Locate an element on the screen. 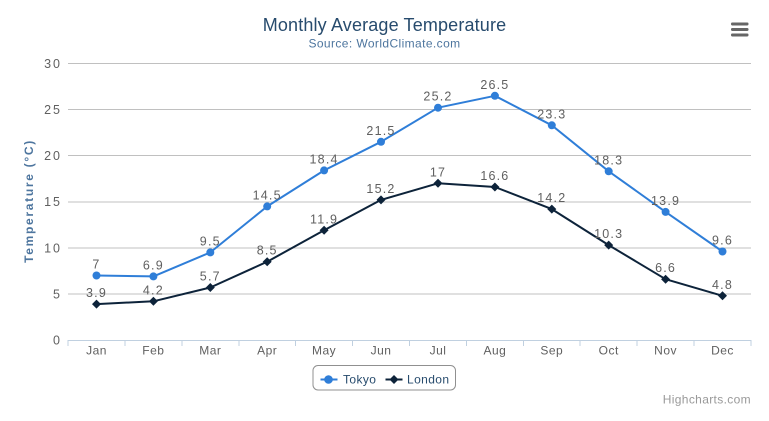 The height and width of the screenshot is (421, 769). svg-text: Sep is located at coordinates (551, 351).